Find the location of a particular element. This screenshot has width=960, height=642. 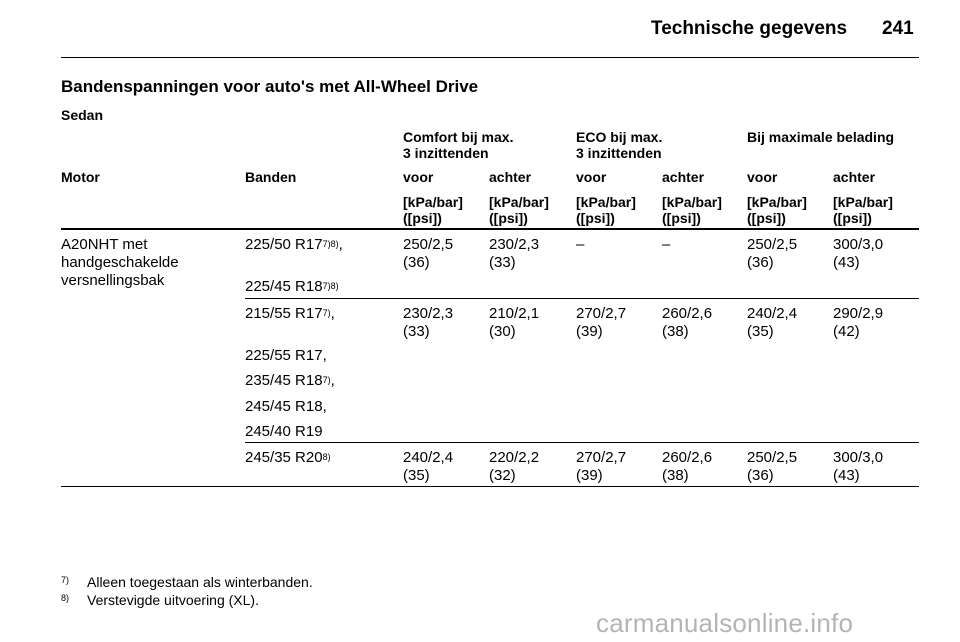

group-header-line: Comfort bij max. is located at coordinates (458, 137).